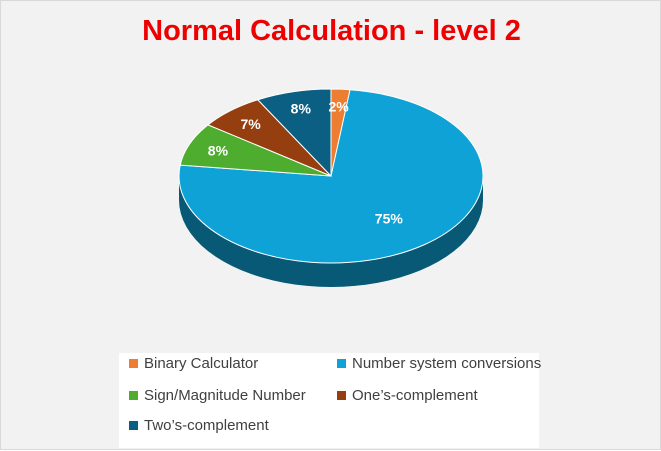  I want to click on data-label: 7%, so click(250, 124).